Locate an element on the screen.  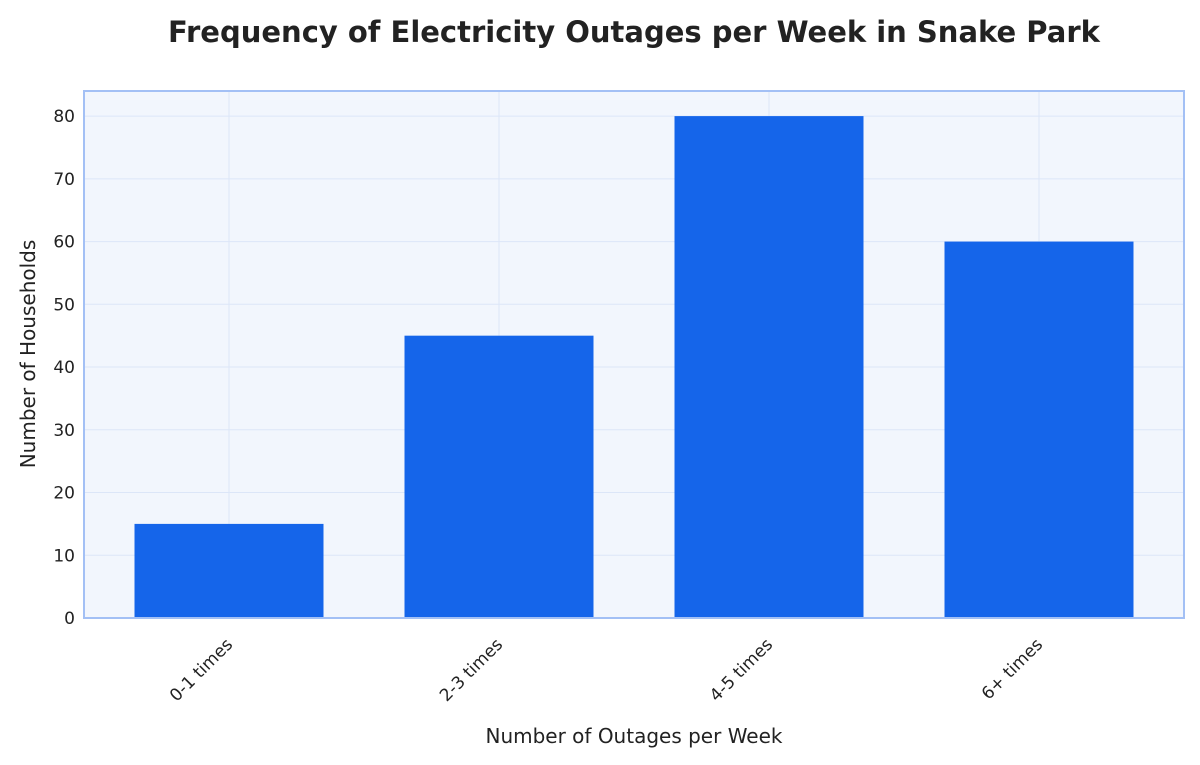
y-tick-label: 20 is located at coordinates (64, 494).